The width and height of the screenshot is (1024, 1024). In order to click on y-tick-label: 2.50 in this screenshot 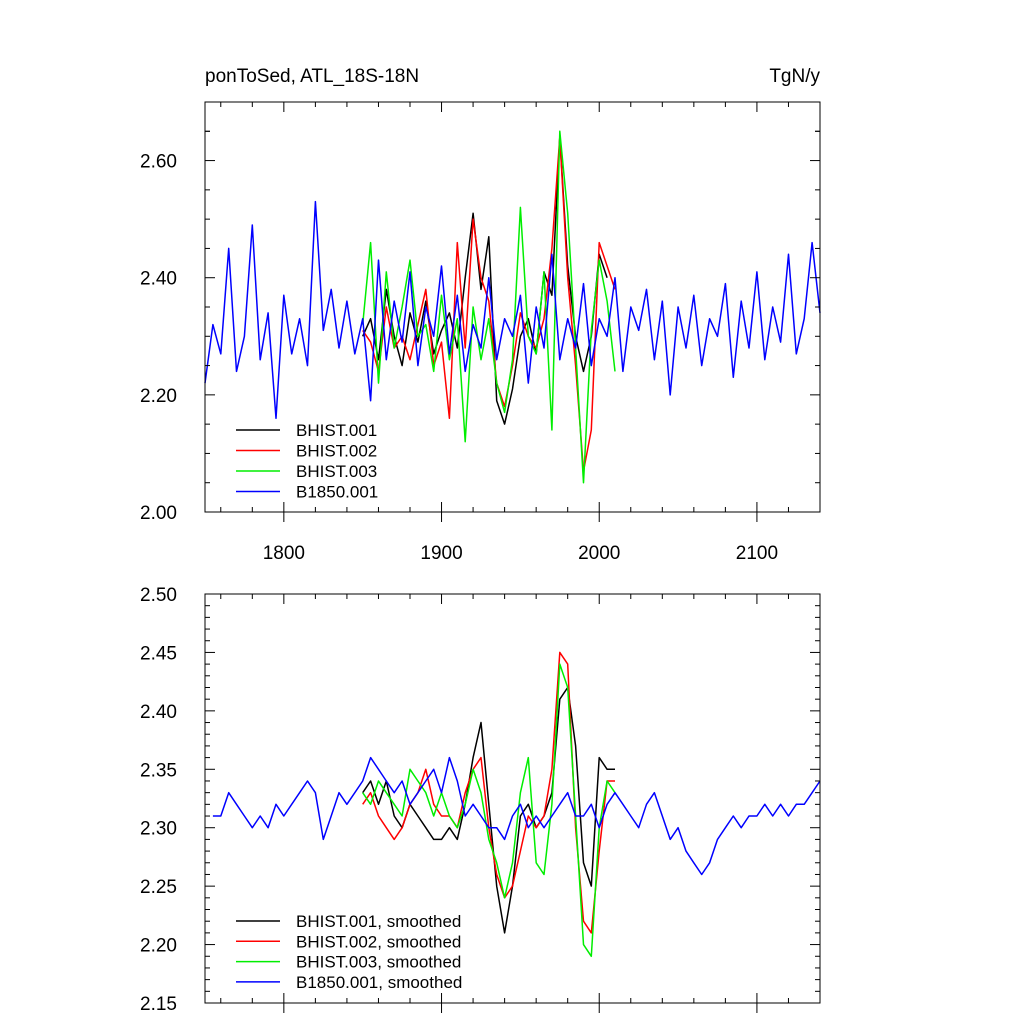, I will do `click(158, 595)`.